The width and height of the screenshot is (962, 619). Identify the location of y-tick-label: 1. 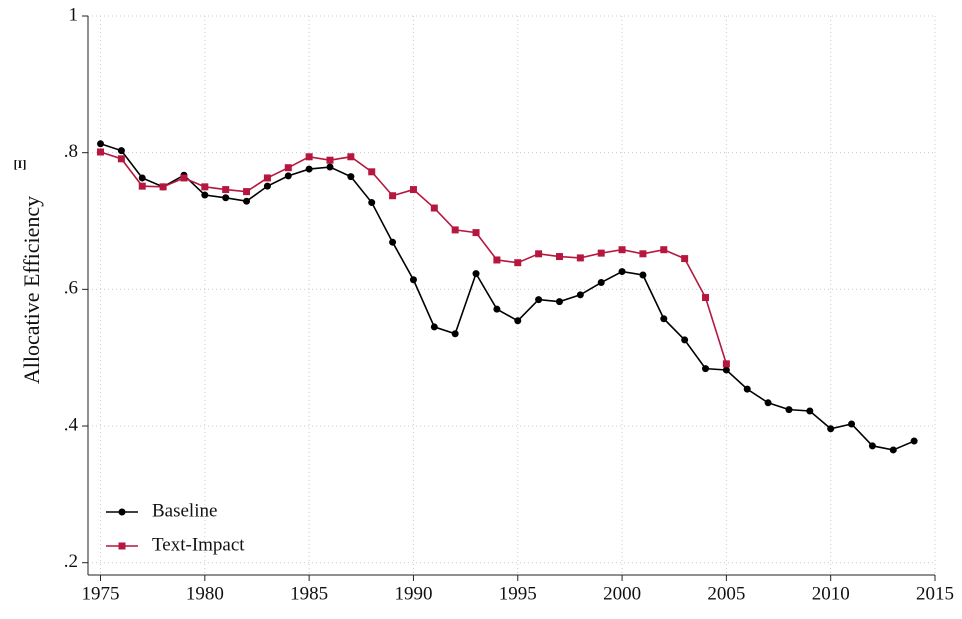
(74, 14).